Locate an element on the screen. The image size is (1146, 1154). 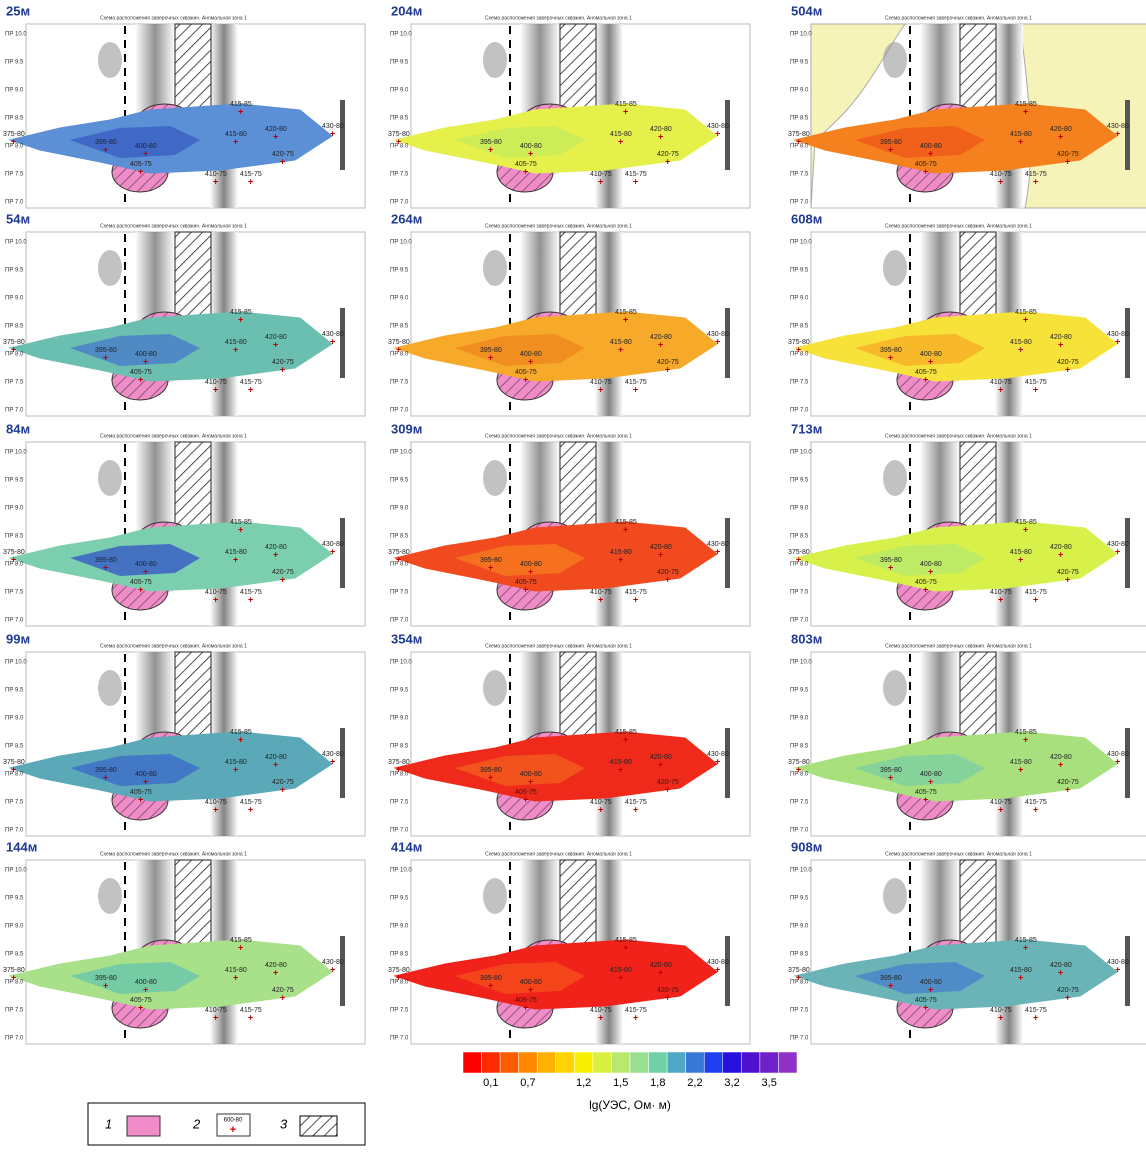
profile-label: ПР 7.0 is located at coordinates (799, 621).